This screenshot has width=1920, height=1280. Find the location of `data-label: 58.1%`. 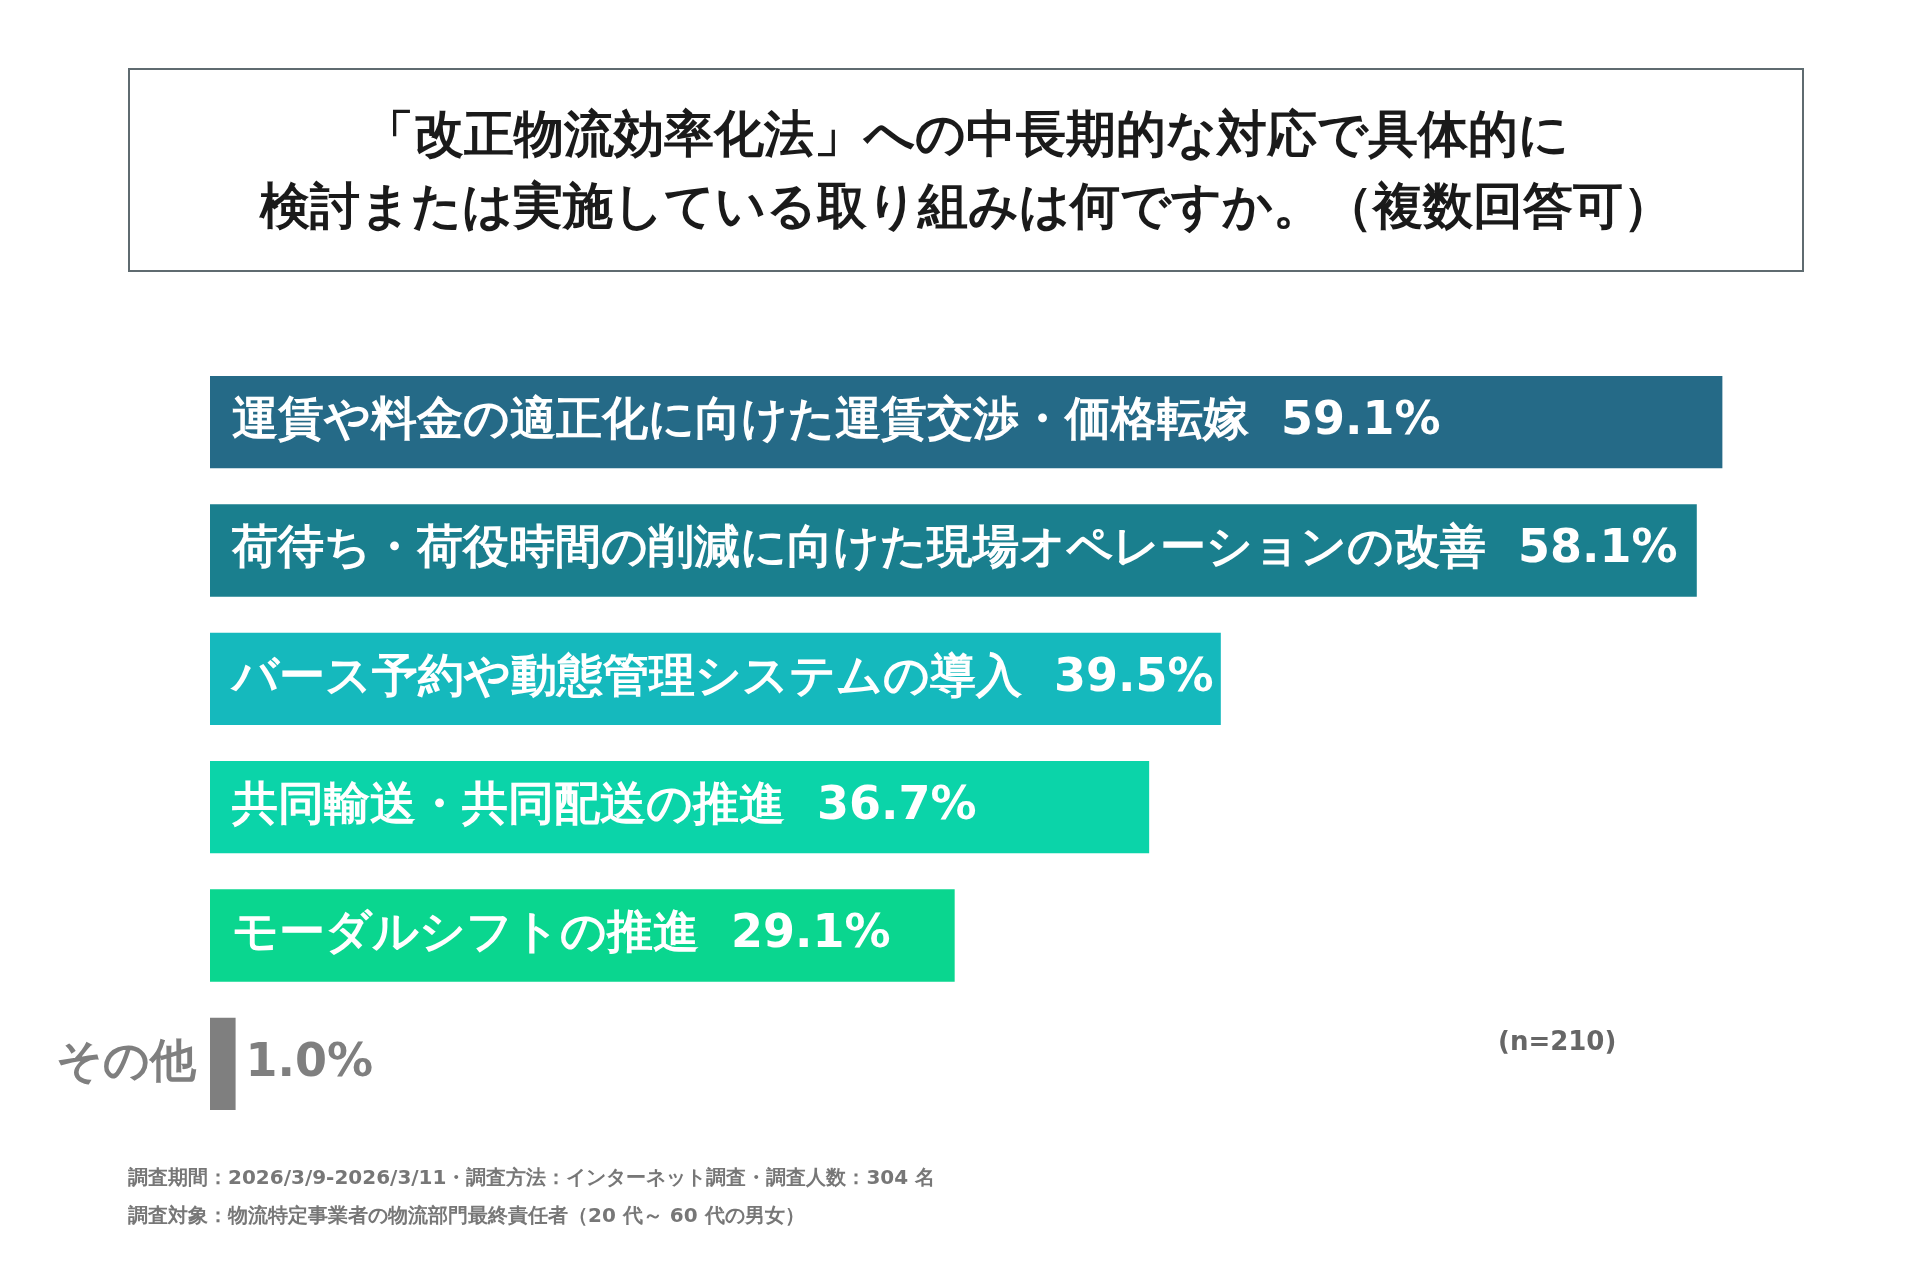

data-label: 58.1% is located at coordinates (1598, 546).